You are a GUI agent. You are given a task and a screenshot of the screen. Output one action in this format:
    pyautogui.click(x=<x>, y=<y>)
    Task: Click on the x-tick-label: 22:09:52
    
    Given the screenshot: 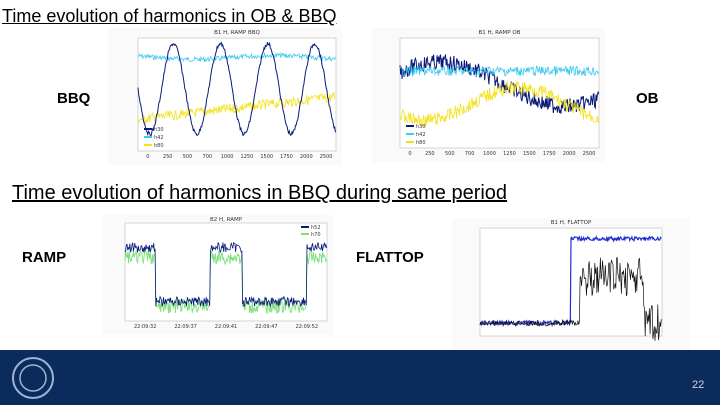 What is the action you would take?
    pyautogui.click(x=307, y=327)
    